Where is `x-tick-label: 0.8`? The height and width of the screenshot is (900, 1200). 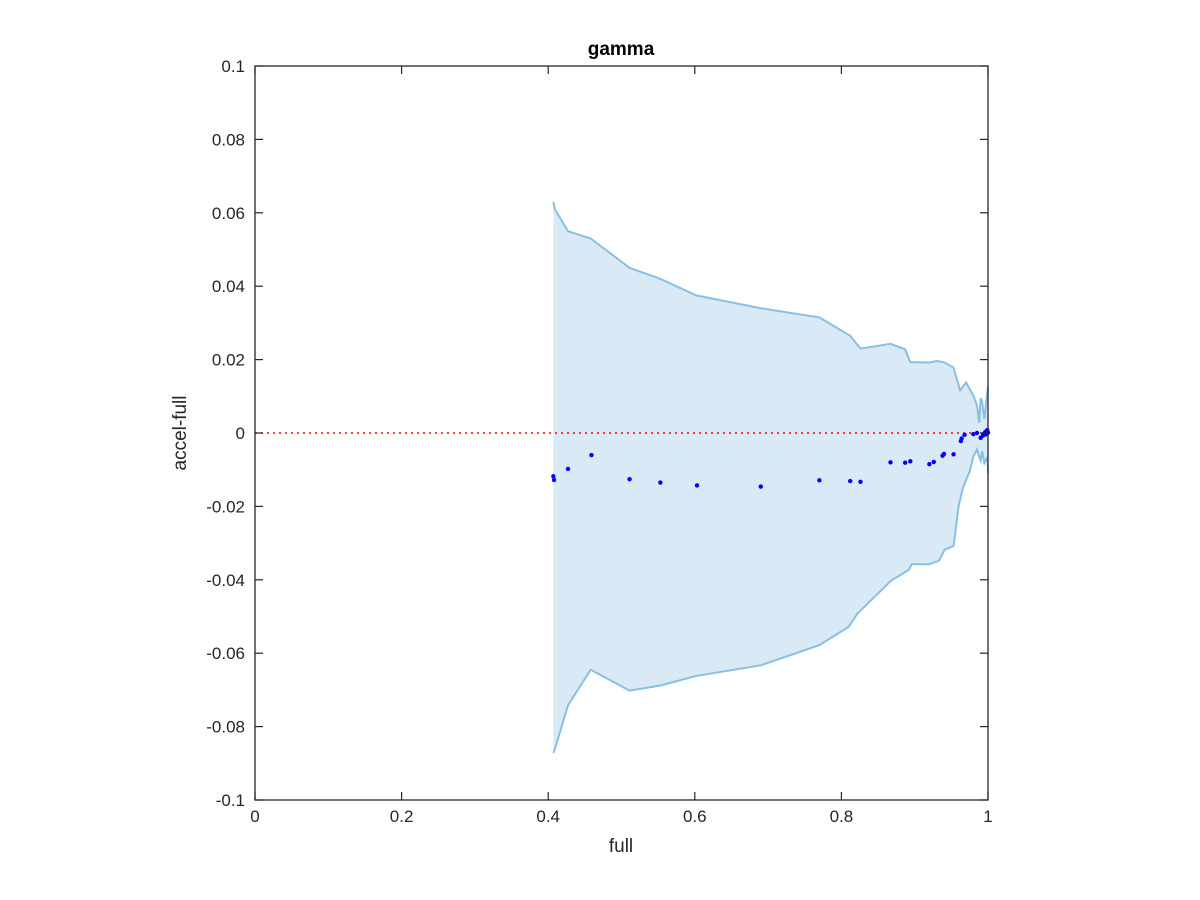 x-tick-label: 0.8 is located at coordinates (842, 816).